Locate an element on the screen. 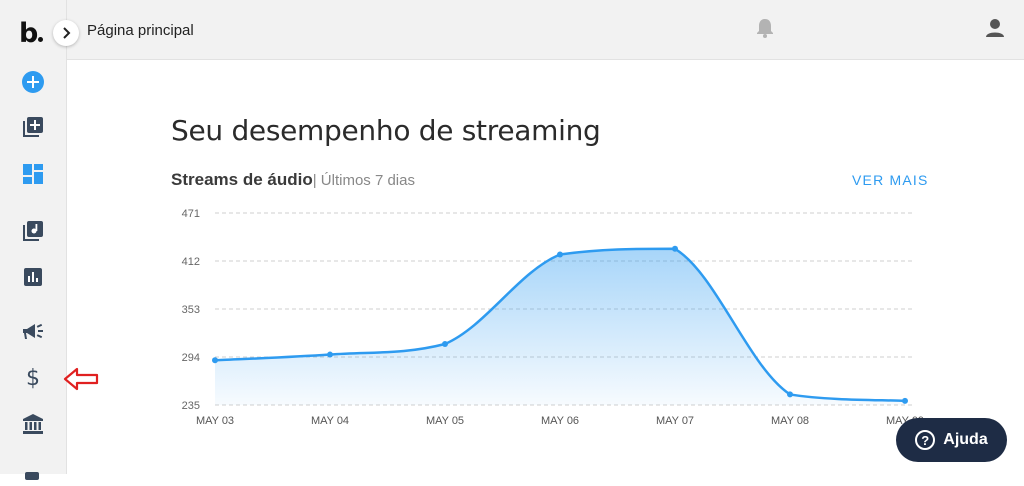  sidebar: b $ is located at coordinates (33, 240).